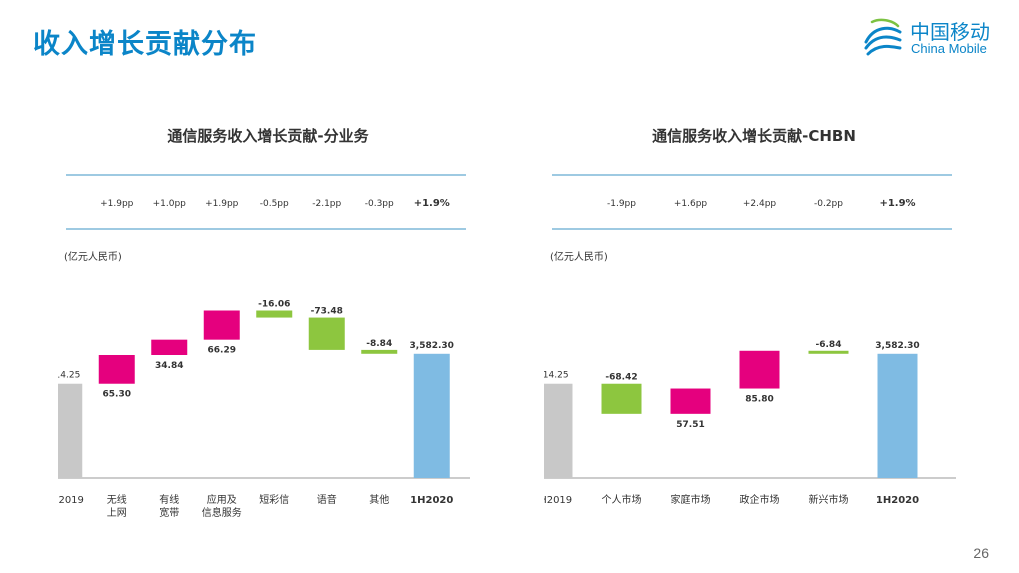 Image resolution: width=1019 pixels, height=573 pixels. What do you see at coordinates (759, 400) in the screenshot?
I see `value-label-delta-3: 85.80` at bounding box center [759, 400].